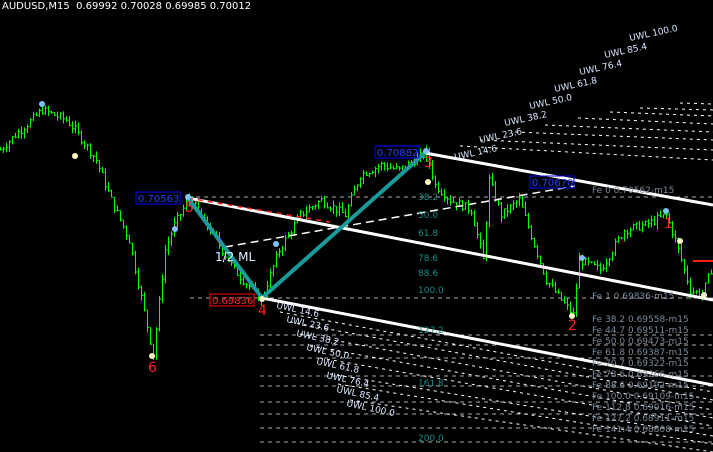 The height and width of the screenshot is (452, 713). Describe the element at coordinates (158, 199) in the screenshot. I see `price-label-5: 0.70563` at that location.